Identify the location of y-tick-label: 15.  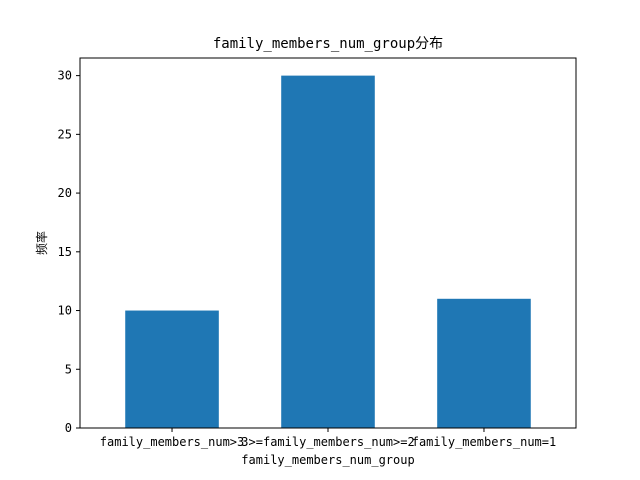
(65, 252).